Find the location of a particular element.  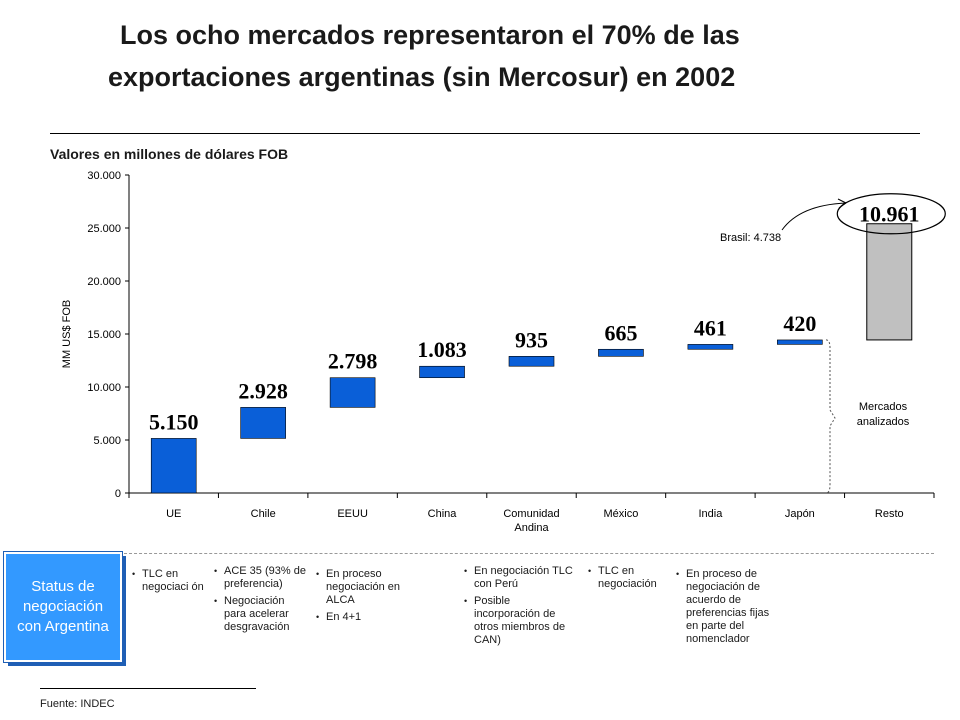

x-tick-label: Andina is located at coordinates (531, 528).